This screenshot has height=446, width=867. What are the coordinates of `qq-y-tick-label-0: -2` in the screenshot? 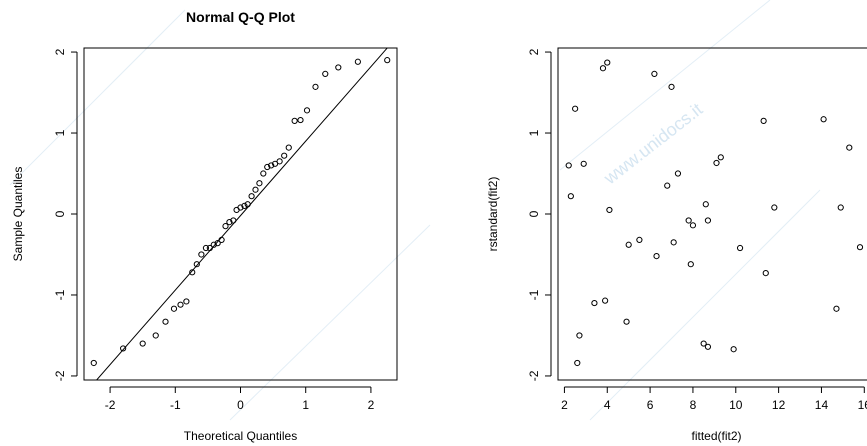 It's located at (60, 375).